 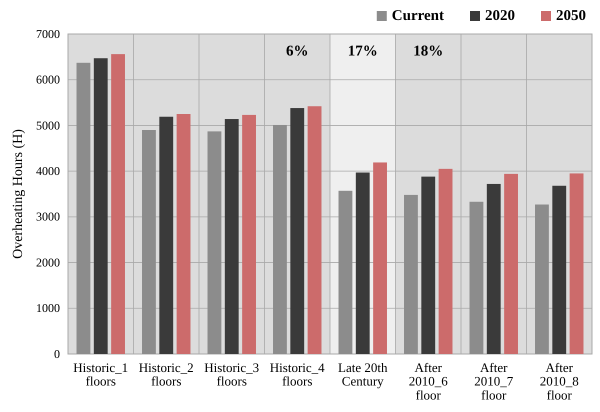 I want to click on y-axis-title: Overheating Hours (H), so click(x=18, y=193).